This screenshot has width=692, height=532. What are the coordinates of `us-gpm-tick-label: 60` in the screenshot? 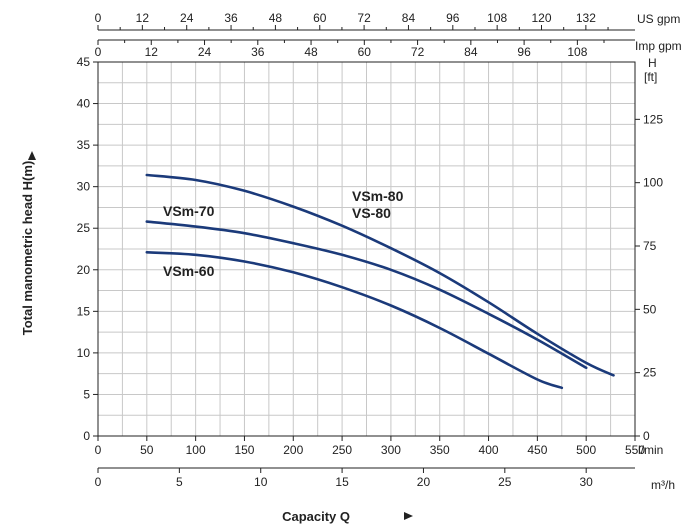 It's located at (320, 18).